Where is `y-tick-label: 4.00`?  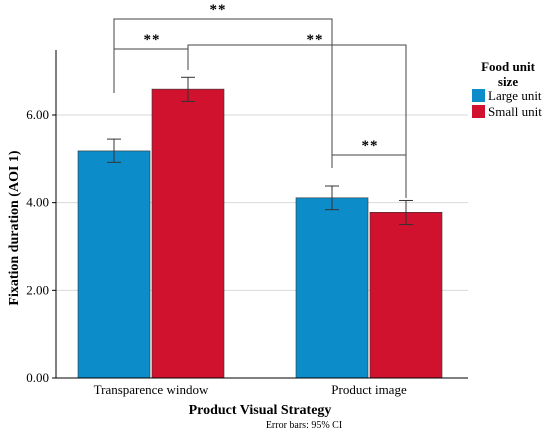 y-tick-label: 4.00 is located at coordinates (37, 202).